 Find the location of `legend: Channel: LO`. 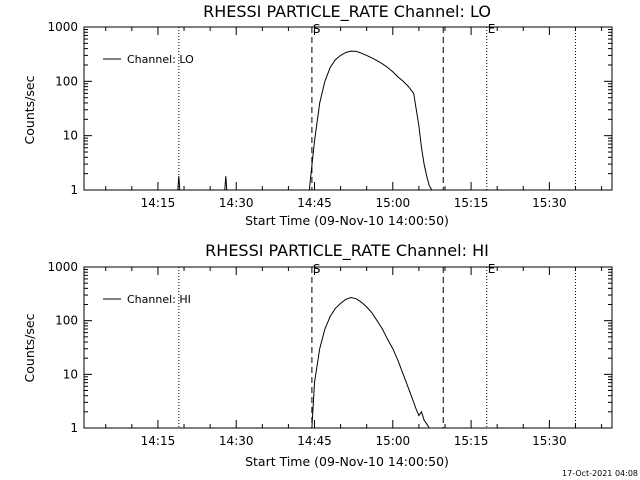

legend: Channel: LO is located at coordinates (148, 59).